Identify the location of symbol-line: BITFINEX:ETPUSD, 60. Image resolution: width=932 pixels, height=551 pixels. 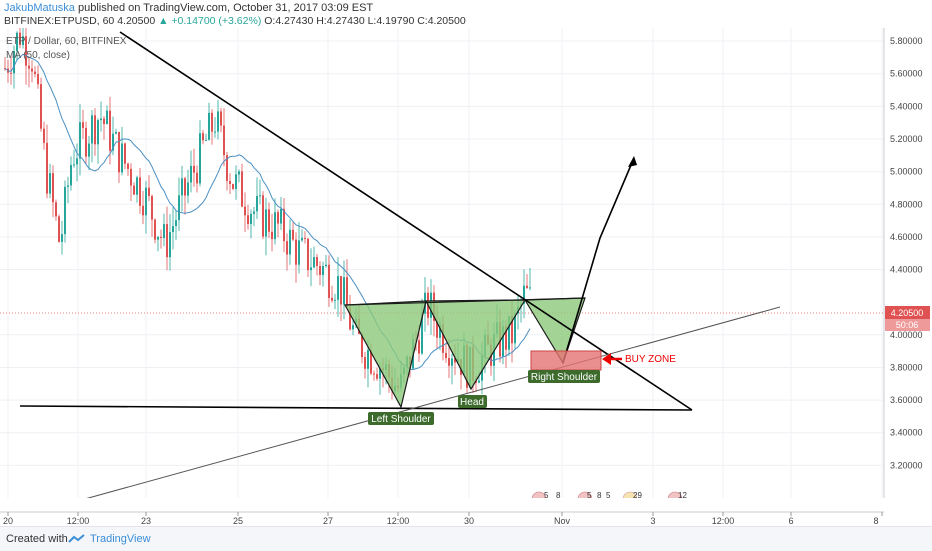
(59, 21).